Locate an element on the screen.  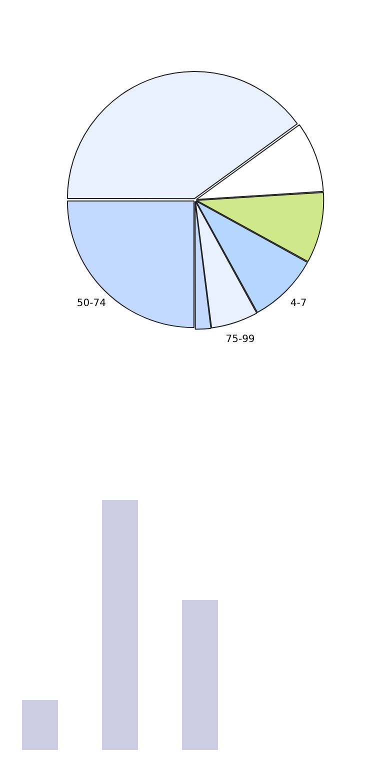
slice-label: 4-7 is located at coordinates (298, 304).